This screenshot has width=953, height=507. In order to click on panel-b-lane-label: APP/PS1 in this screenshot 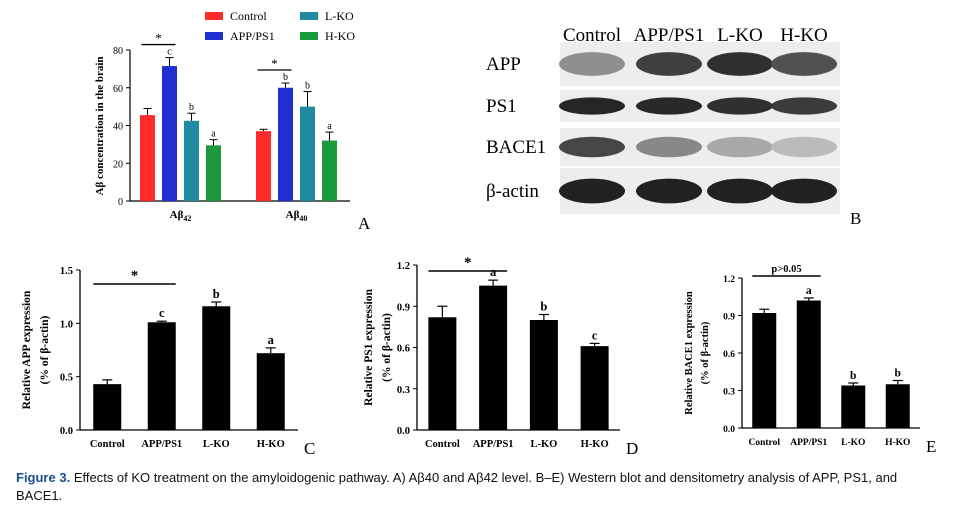, I will do `click(669, 35)`.